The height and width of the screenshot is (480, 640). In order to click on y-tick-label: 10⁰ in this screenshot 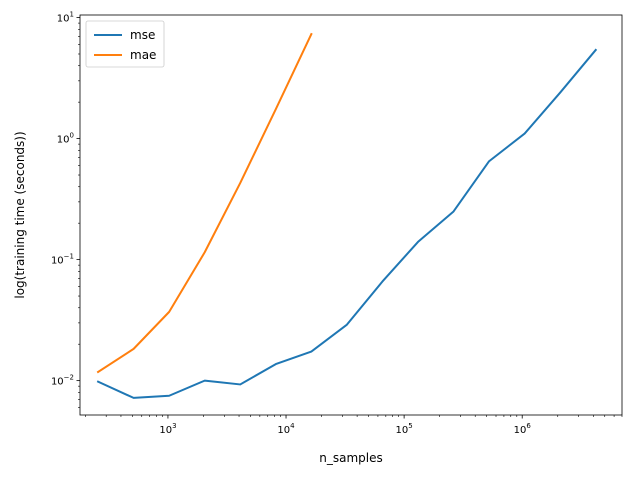, I will do `click(65, 139)`.